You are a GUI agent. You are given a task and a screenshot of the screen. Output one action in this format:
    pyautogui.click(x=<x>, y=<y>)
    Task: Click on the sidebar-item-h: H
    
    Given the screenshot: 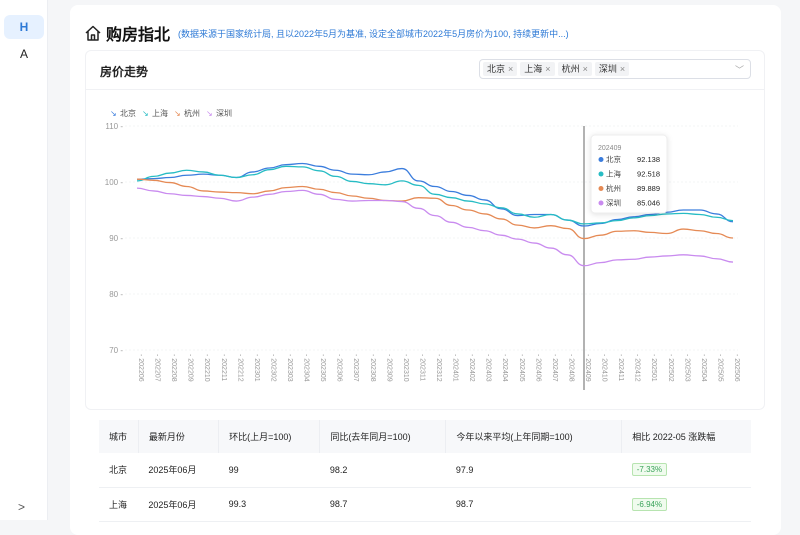 What is the action you would take?
    pyautogui.click(x=24, y=27)
    